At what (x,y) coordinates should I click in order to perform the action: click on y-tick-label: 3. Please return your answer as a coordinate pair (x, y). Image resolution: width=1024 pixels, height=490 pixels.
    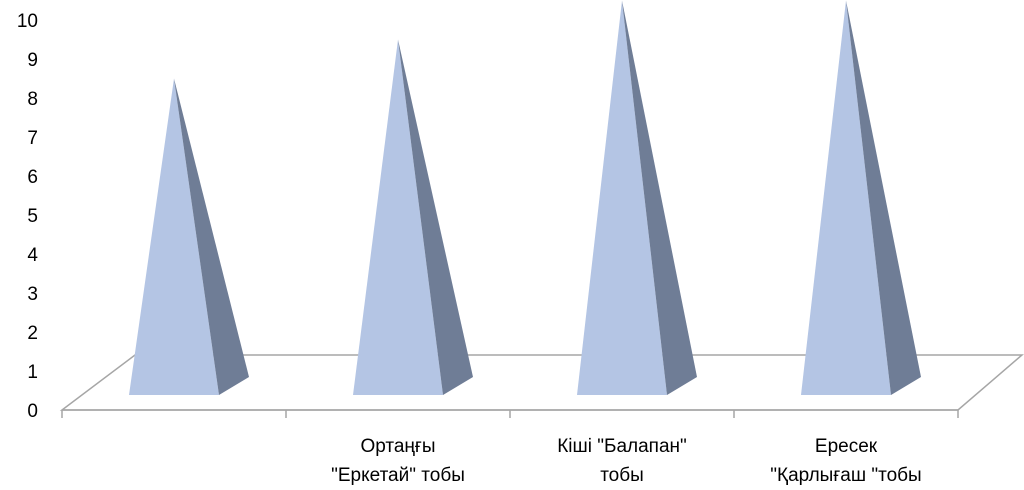
    Looking at the image, I should click on (32, 294).